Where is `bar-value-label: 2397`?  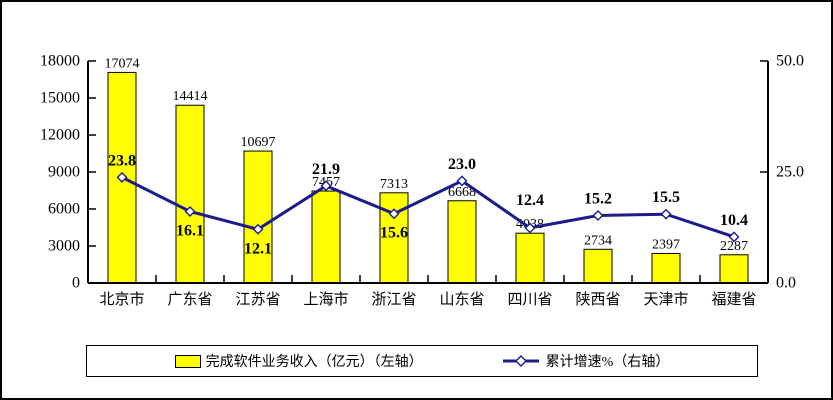
bar-value-label: 2397 is located at coordinates (666, 244).